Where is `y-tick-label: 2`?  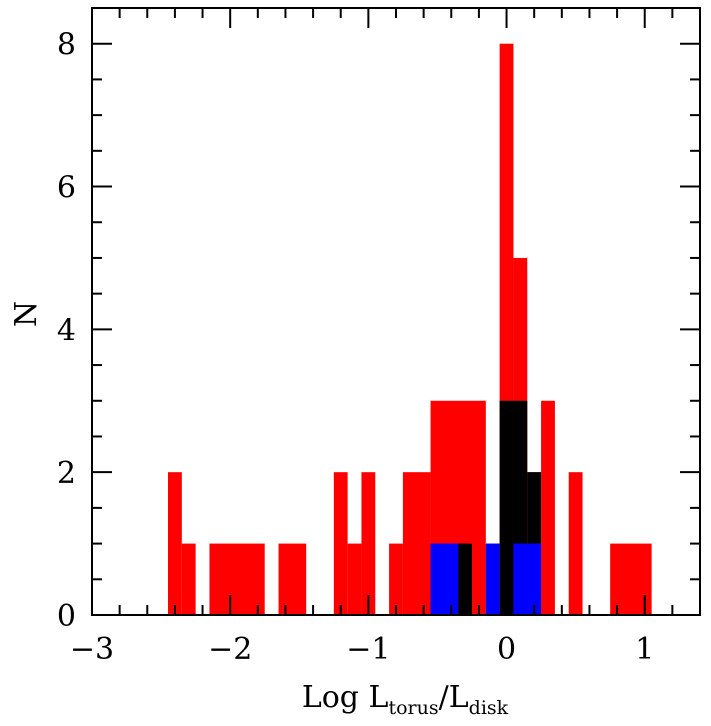
y-tick-label: 2 is located at coordinates (66, 473).